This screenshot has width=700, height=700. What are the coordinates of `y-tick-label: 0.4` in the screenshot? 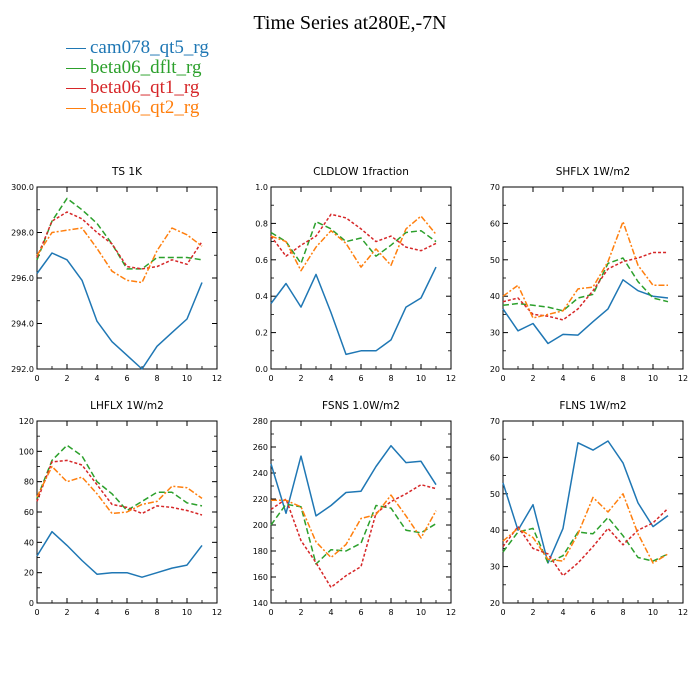 It's located at (261, 296).